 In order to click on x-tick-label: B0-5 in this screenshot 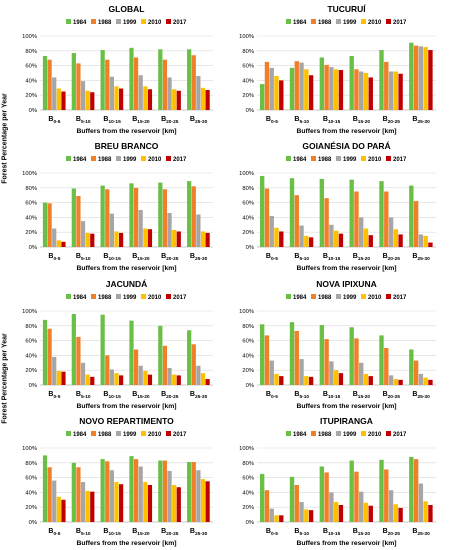, I will do `click(272, 395)`.